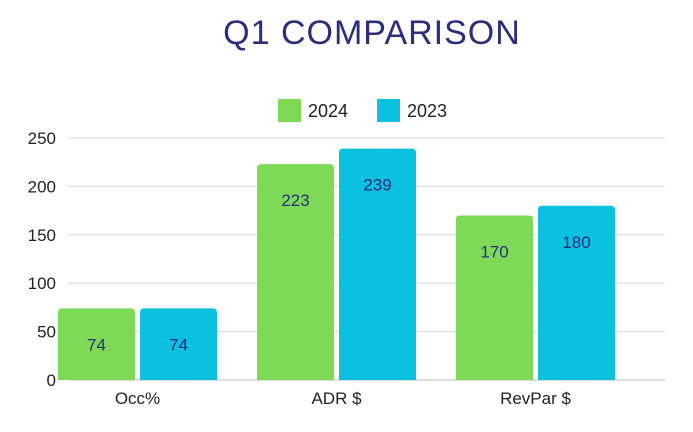 The height and width of the screenshot is (432, 693). I want to click on data-label: 239, so click(377, 185).